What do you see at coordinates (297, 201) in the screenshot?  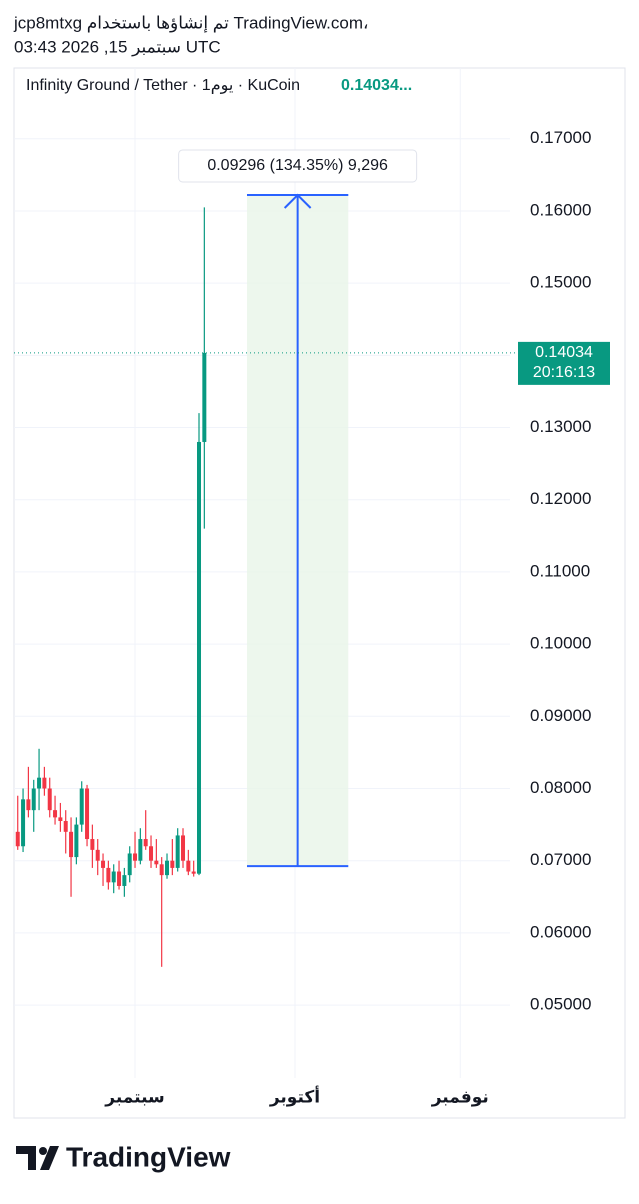 I see `arrow-head` at bounding box center [297, 201].